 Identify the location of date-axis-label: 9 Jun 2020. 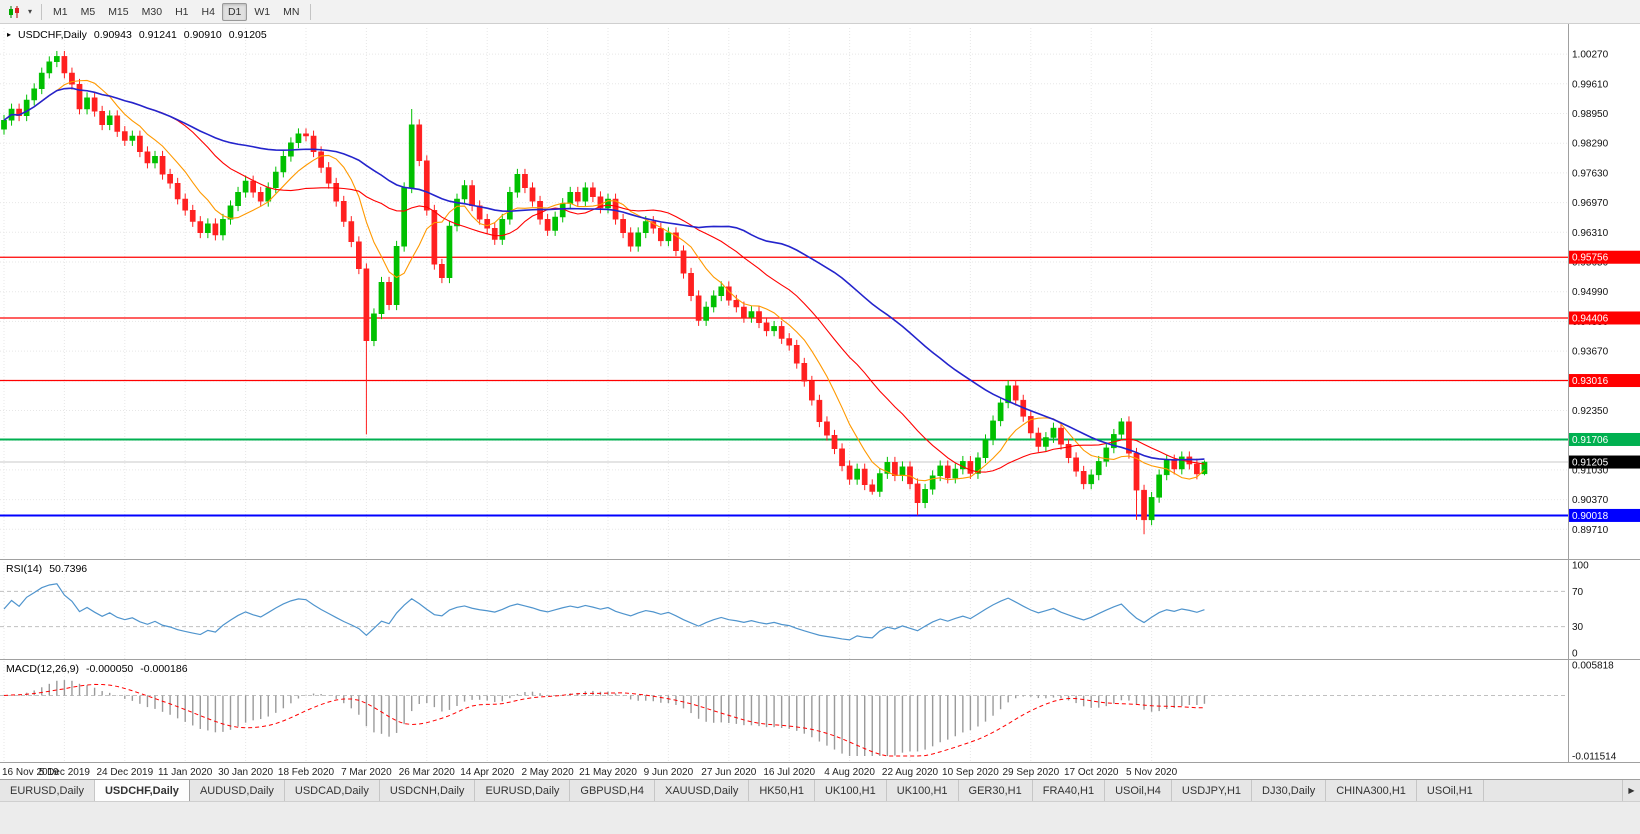
(669, 772).